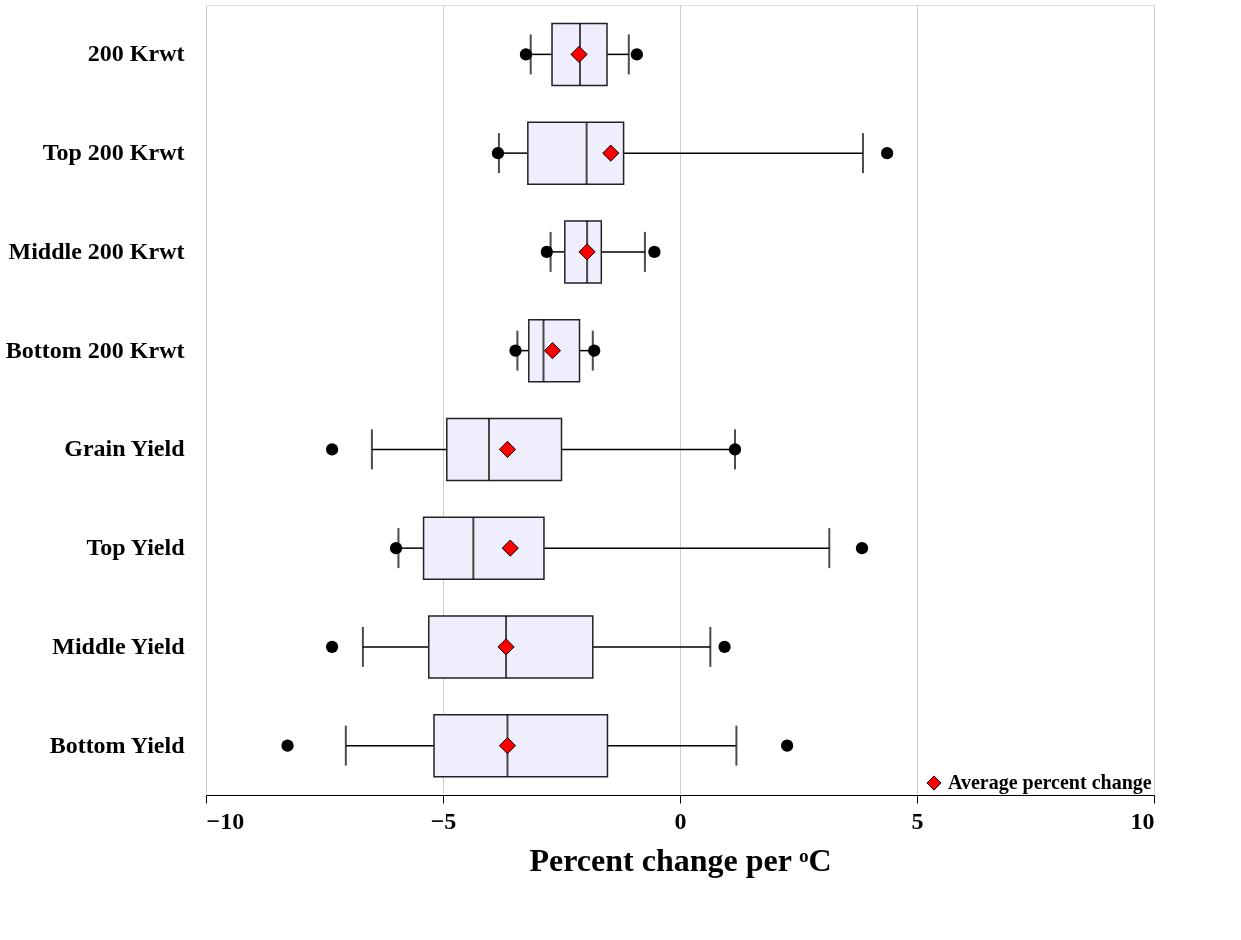 This screenshot has width=1241, height=940. I want to click on y-tick-label: Grain Yield, so click(125, 448).